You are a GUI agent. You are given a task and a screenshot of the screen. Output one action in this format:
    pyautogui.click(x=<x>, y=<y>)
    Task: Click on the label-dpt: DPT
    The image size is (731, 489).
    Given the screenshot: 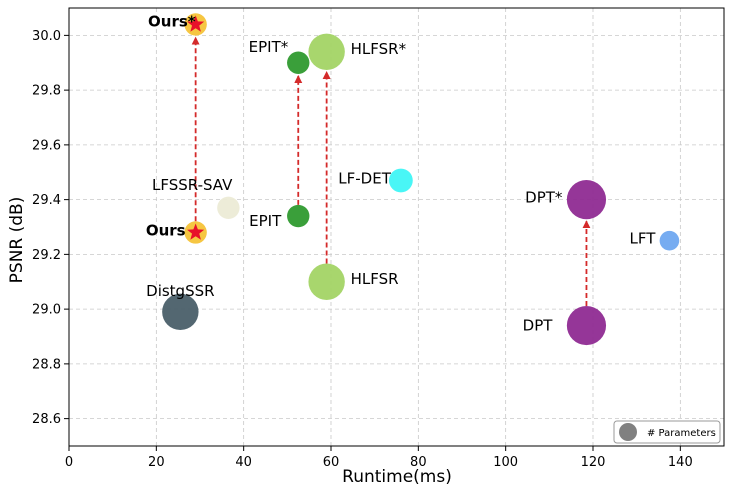 What is the action you would take?
    pyautogui.click(x=538, y=326)
    